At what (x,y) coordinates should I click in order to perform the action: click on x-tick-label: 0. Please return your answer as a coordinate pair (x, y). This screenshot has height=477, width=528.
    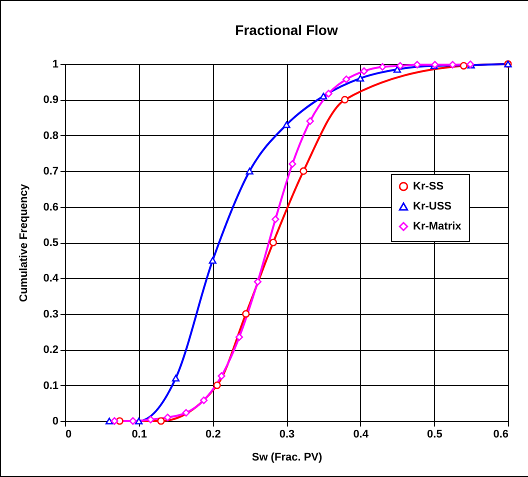
    Looking at the image, I should click on (69, 434).